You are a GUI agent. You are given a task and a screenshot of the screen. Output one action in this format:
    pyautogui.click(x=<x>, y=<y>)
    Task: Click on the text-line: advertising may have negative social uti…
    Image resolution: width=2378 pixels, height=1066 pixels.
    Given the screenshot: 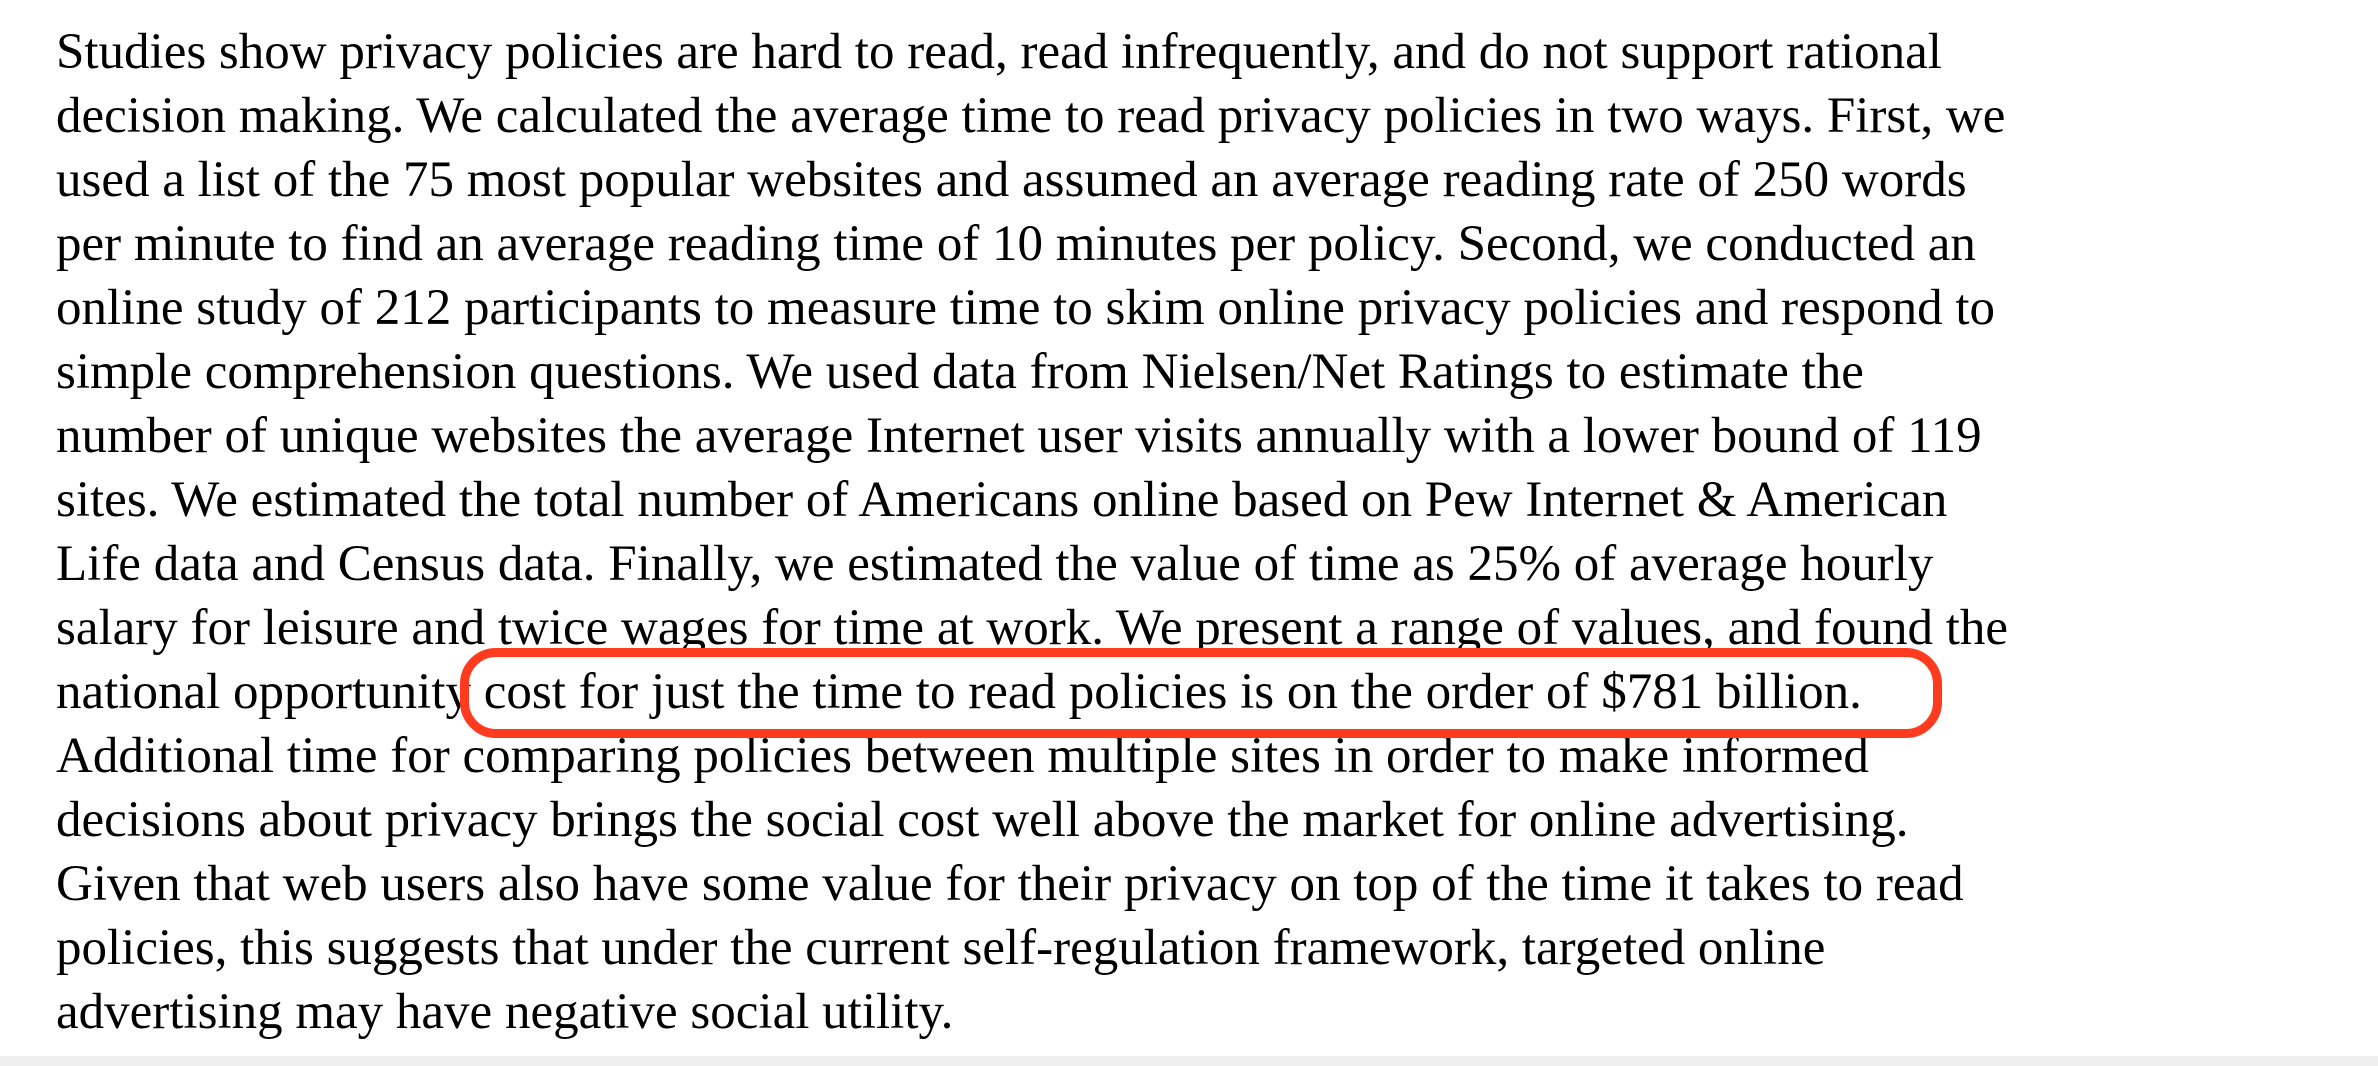 What is the action you would take?
    pyautogui.click(x=505, y=1012)
    